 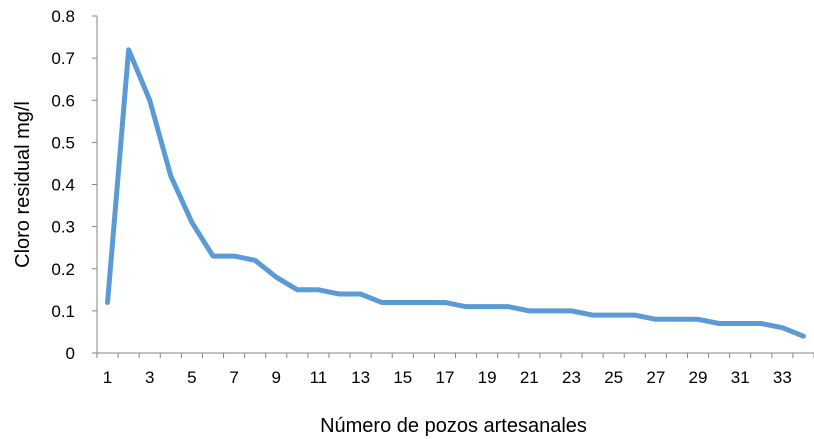 I want to click on x-tick-label: 9, so click(x=276, y=377).